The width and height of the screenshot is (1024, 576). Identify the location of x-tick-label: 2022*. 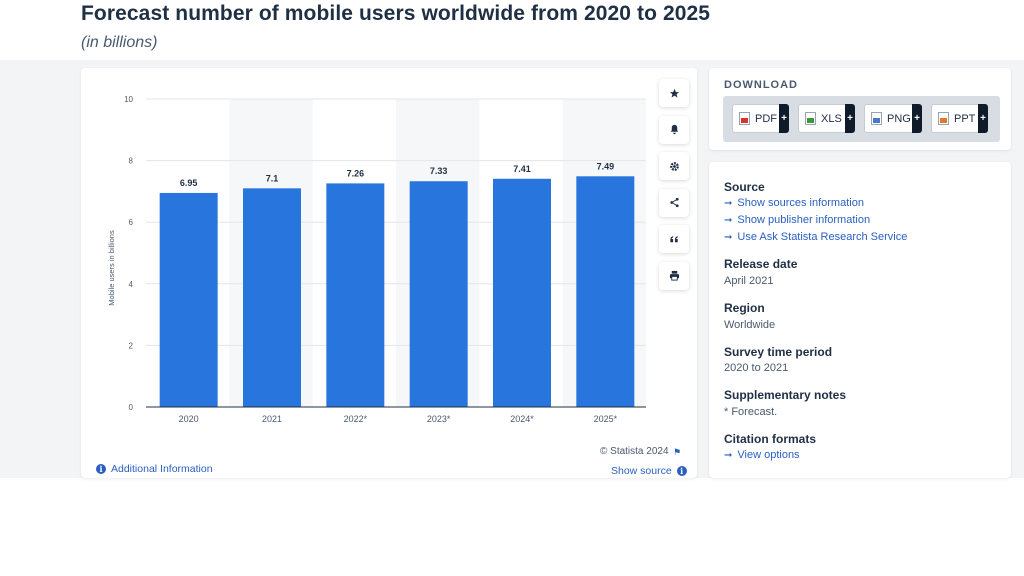
(356, 419).